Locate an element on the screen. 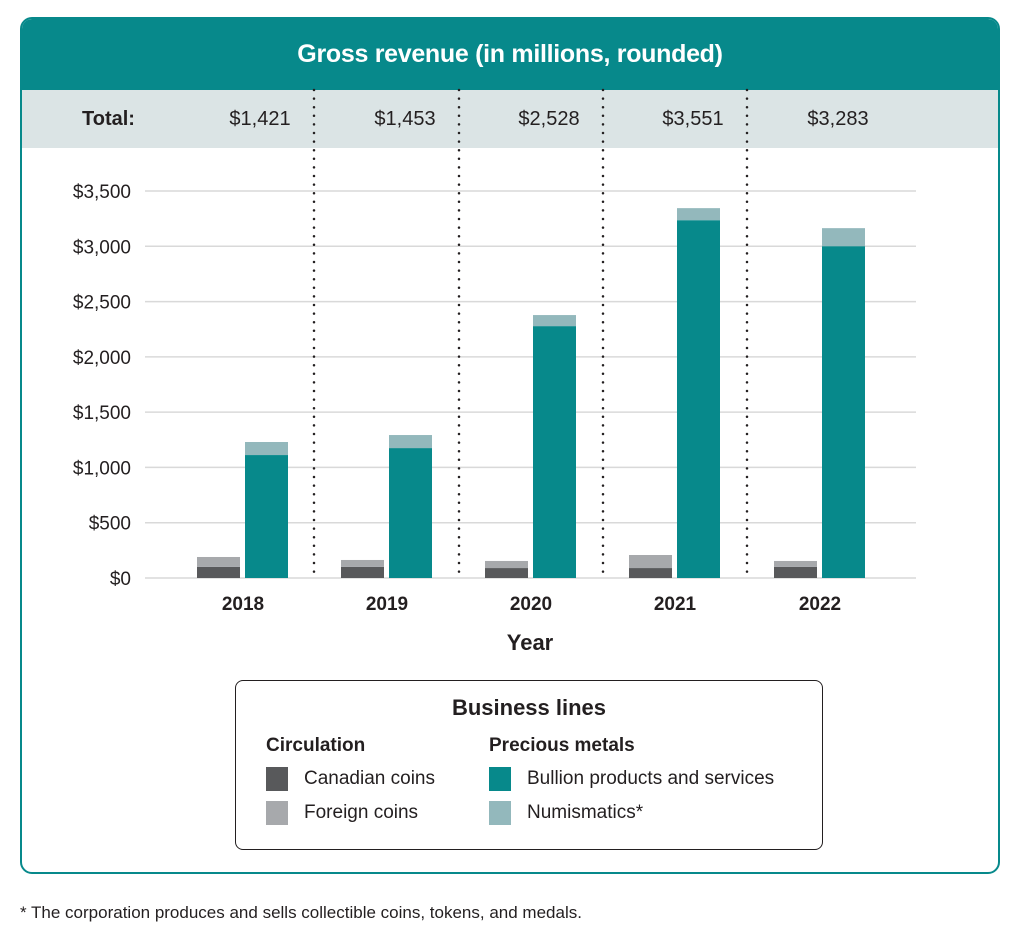 The width and height of the screenshot is (1024, 939). totals-label: Total: is located at coordinates (108, 119).